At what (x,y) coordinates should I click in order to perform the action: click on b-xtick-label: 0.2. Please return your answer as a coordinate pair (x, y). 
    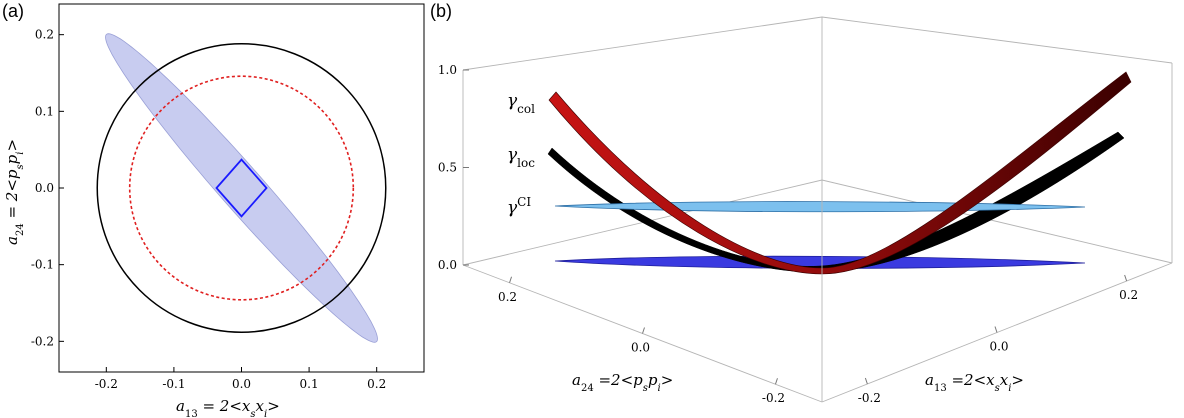
    Looking at the image, I should click on (1128, 295).